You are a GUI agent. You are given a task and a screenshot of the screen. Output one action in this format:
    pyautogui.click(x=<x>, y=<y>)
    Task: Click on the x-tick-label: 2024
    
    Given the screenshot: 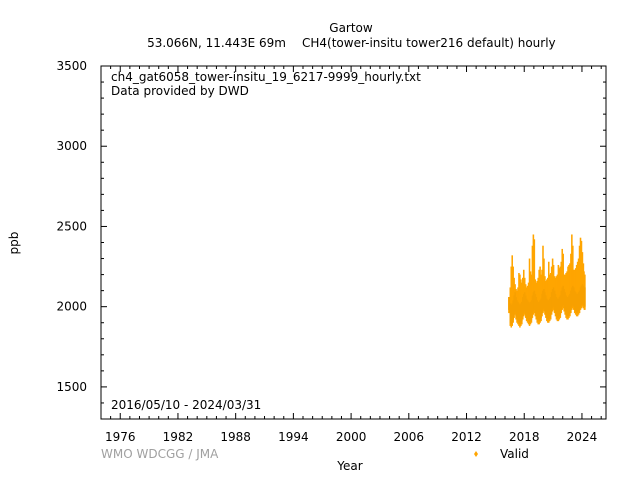 What is the action you would take?
    pyautogui.click(x=582, y=437)
    